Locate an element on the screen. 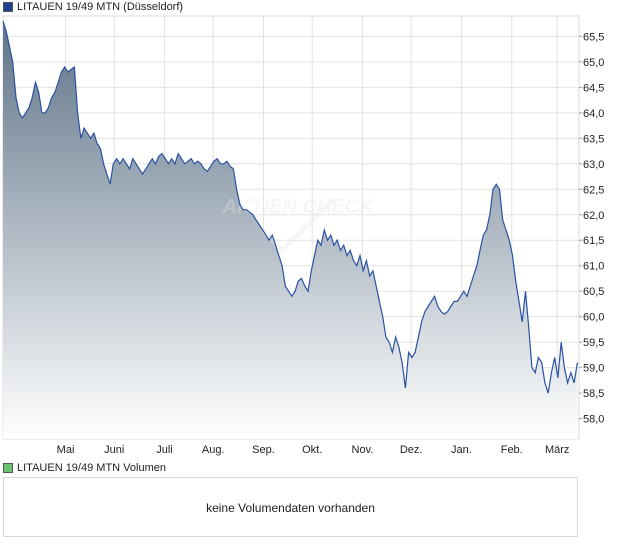  y-tick-label: 62,0 is located at coordinates (593, 216).